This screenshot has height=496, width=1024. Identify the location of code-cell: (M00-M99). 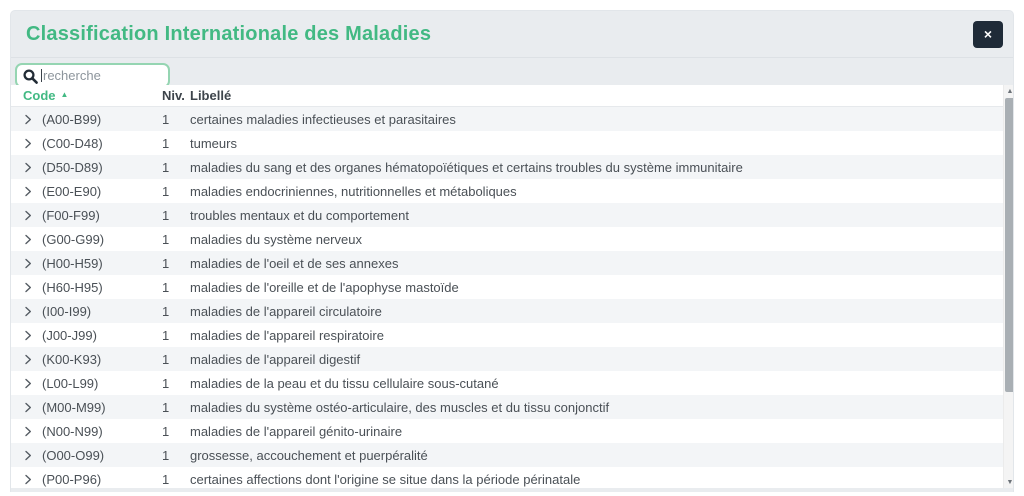
(74, 407).